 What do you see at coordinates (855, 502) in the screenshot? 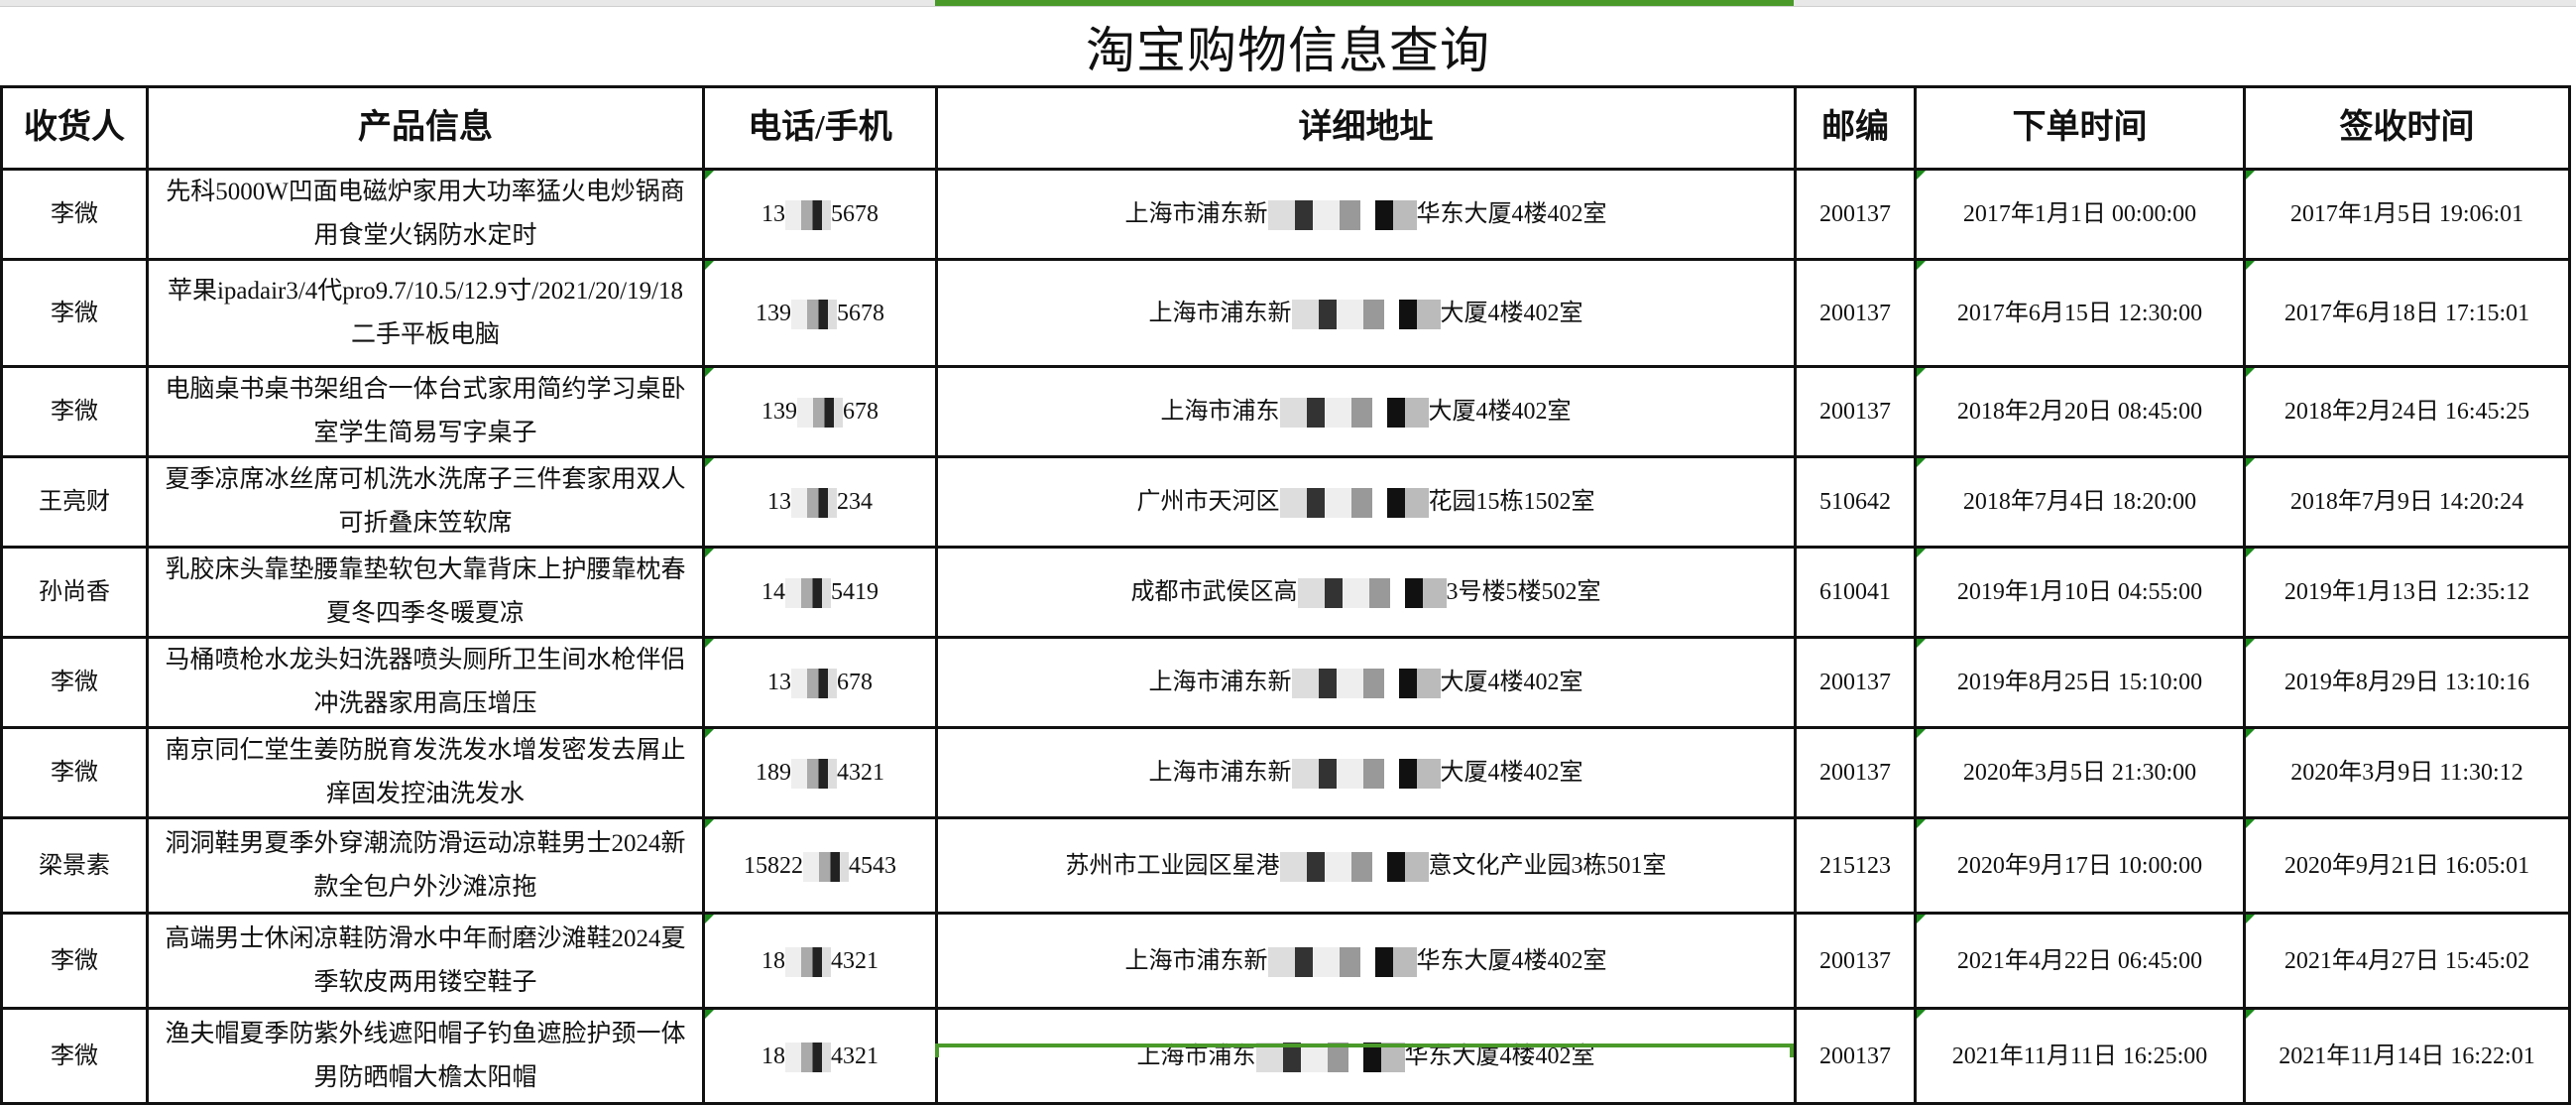
I see `phone-suffix: 234` at bounding box center [855, 502].